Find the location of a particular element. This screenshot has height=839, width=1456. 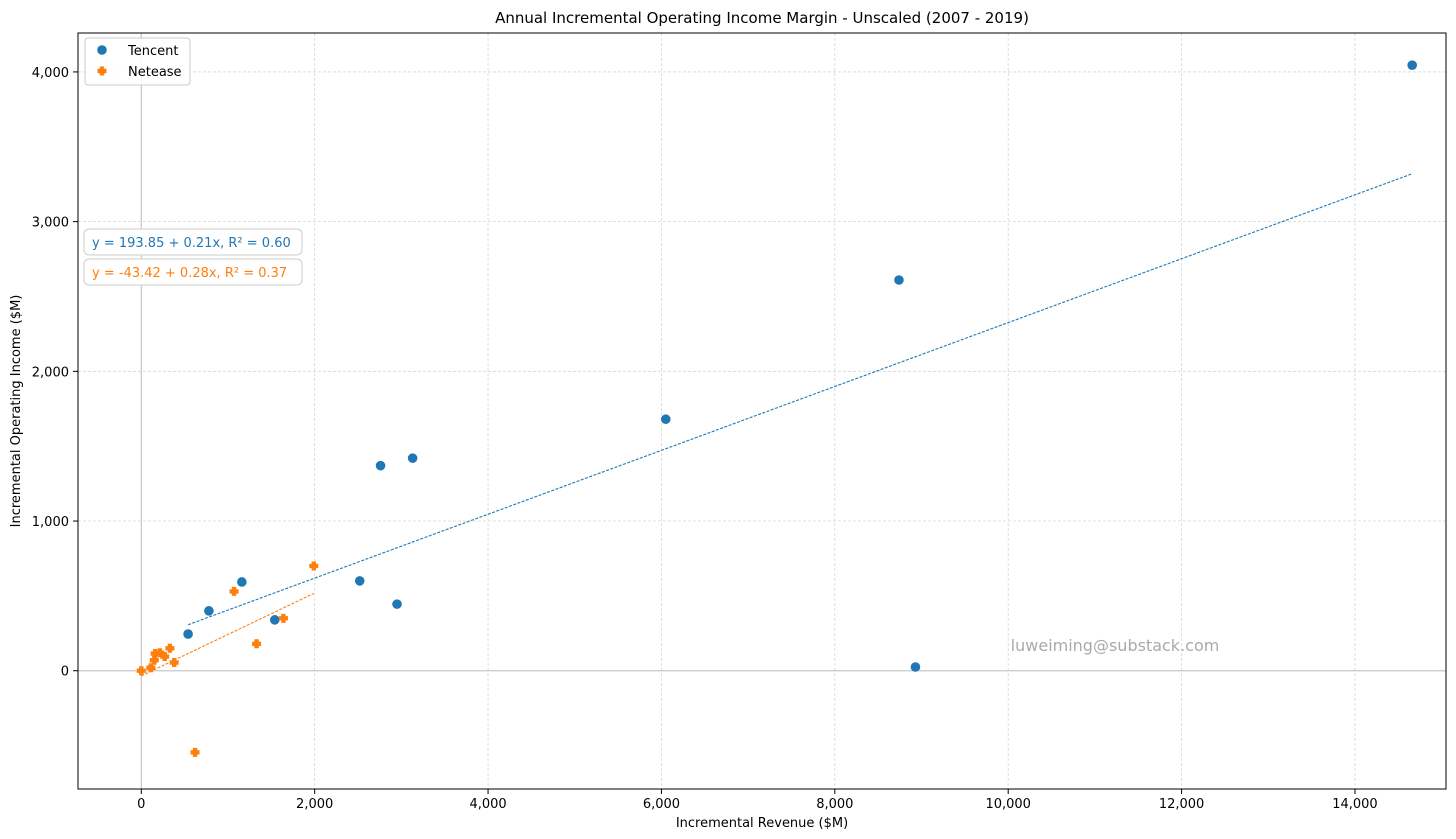

x-tick-label: 14,000 is located at coordinates (1355, 804).